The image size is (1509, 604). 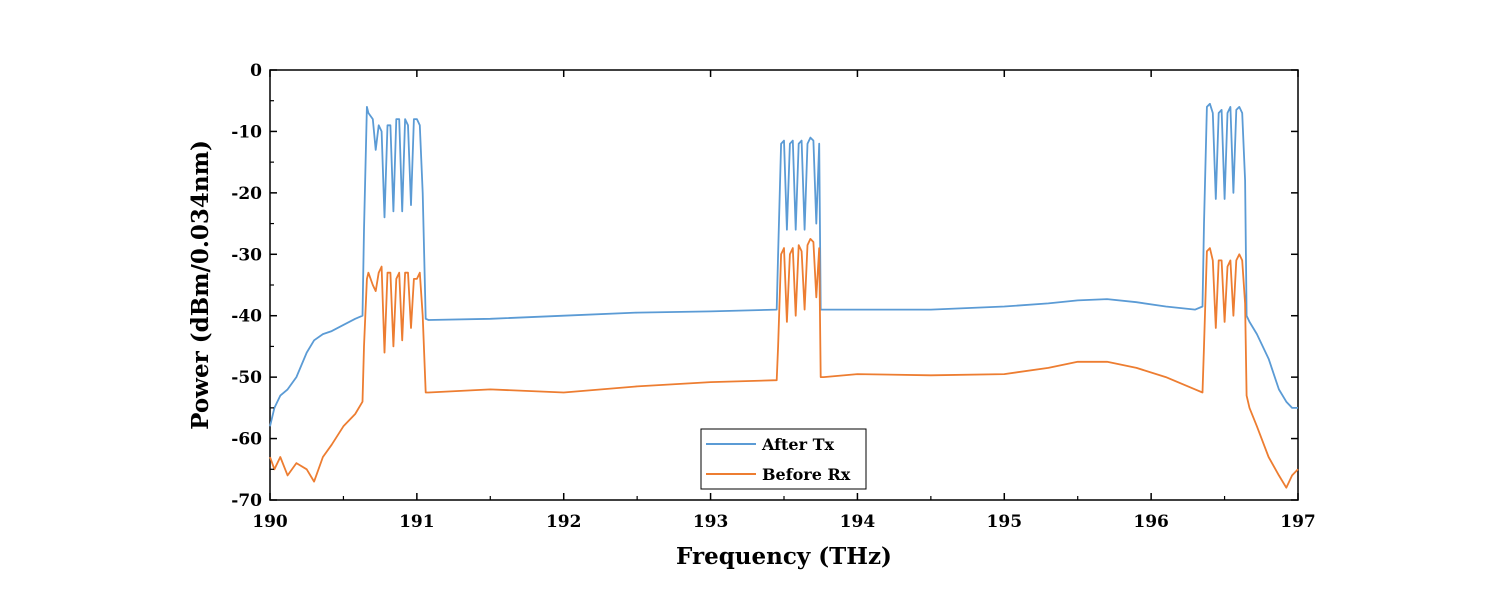 What do you see at coordinates (858, 522) in the screenshot?
I see `x-tick-label: 194` at bounding box center [858, 522].